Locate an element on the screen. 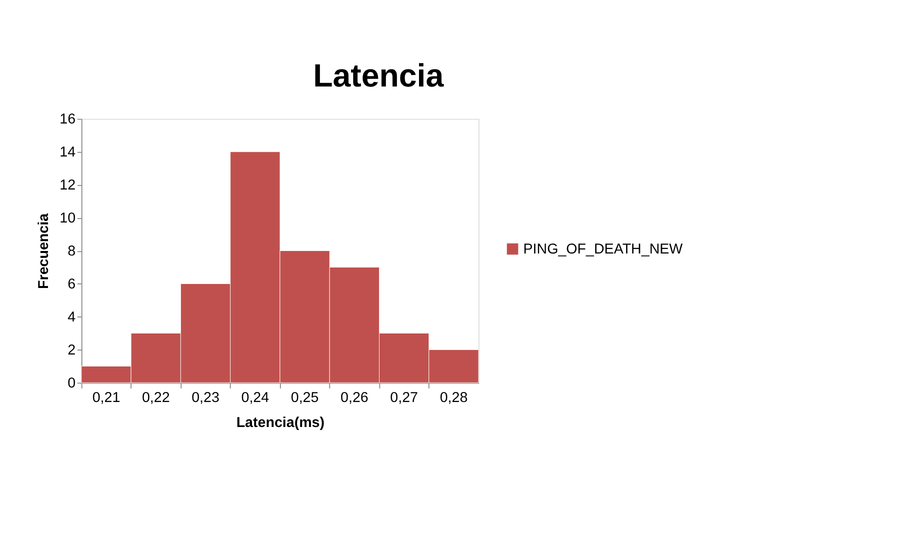 The height and width of the screenshot is (537, 907). legend-label: PING_OF_DEATH_NEW is located at coordinates (603, 249).